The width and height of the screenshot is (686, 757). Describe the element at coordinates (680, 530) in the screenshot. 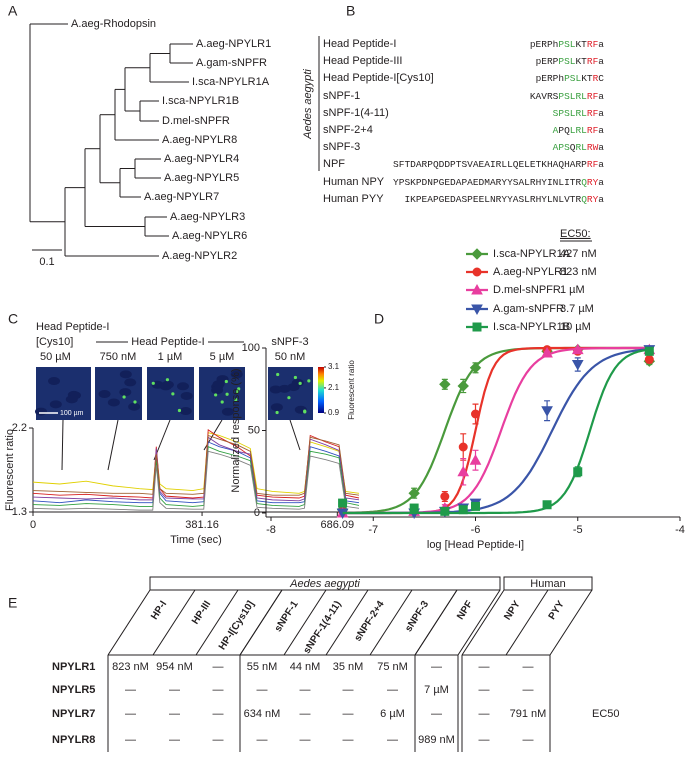

I see `x-tick-label: -4` at that location.